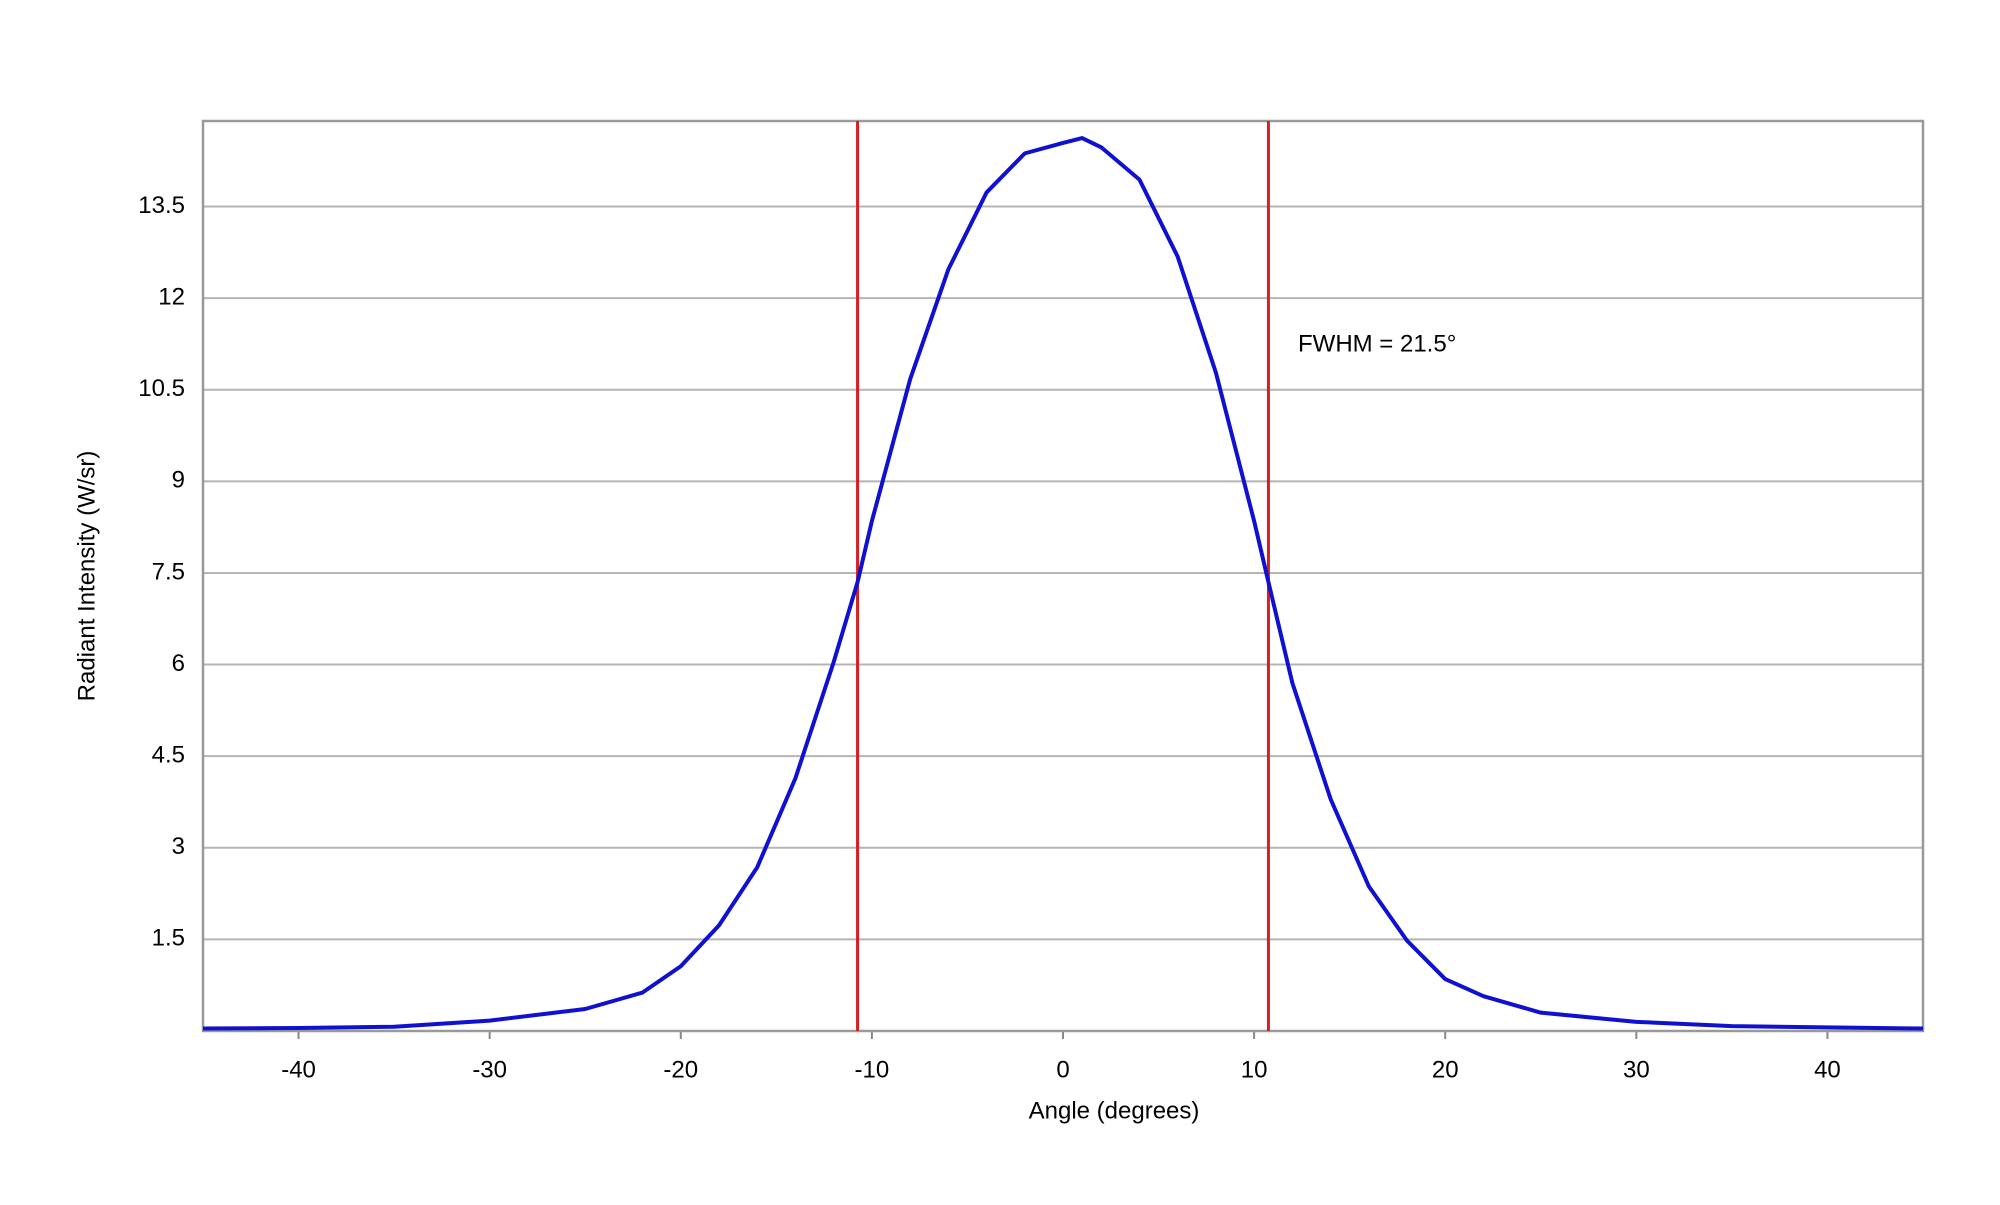 Image resolution: width=2000 pixels, height=1205 pixels. Describe the element at coordinates (161, 388) in the screenshot. I see `y-tick-label: 10.5` at that location.